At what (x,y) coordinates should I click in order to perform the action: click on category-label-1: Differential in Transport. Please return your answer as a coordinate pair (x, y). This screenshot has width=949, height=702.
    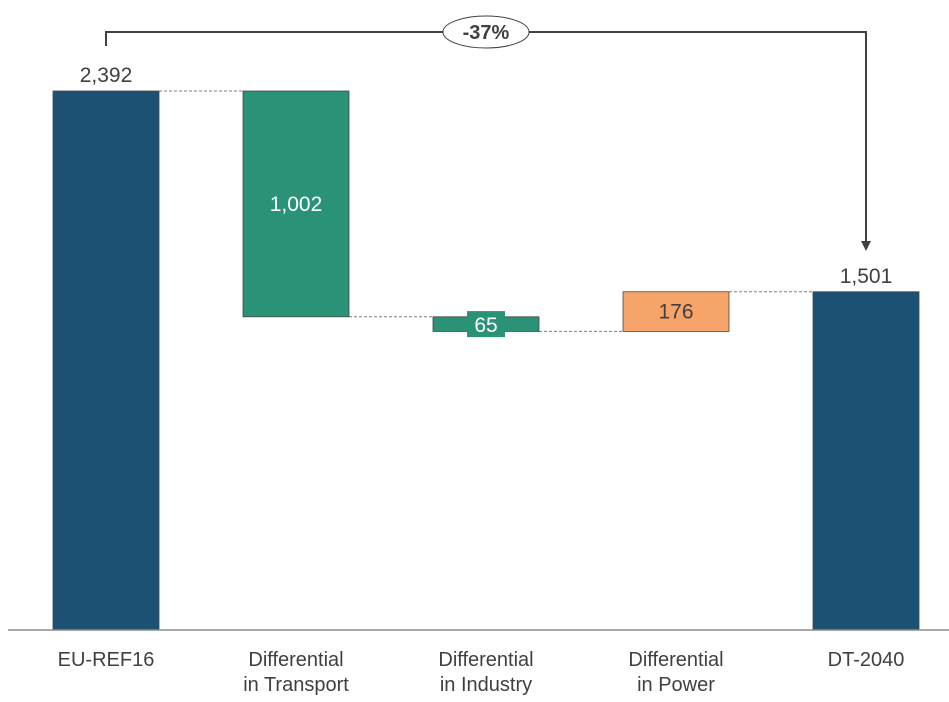
    Looking at the image, I should click on (296, 672).